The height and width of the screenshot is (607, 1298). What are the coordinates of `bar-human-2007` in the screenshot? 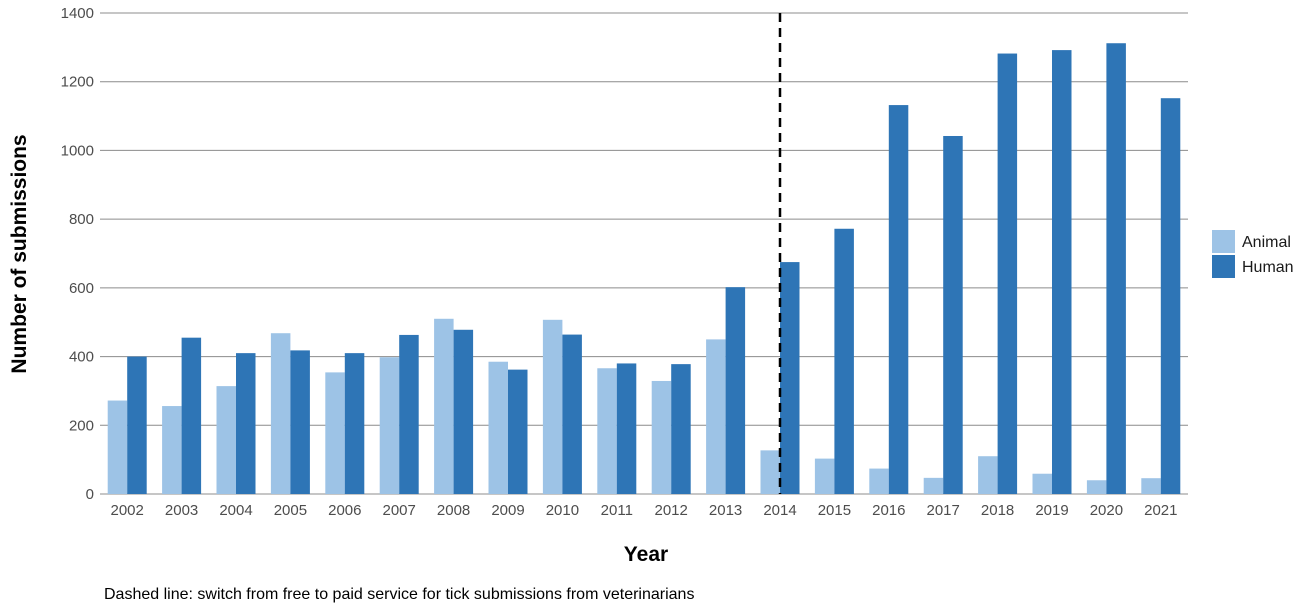 It's located at (409, 414).